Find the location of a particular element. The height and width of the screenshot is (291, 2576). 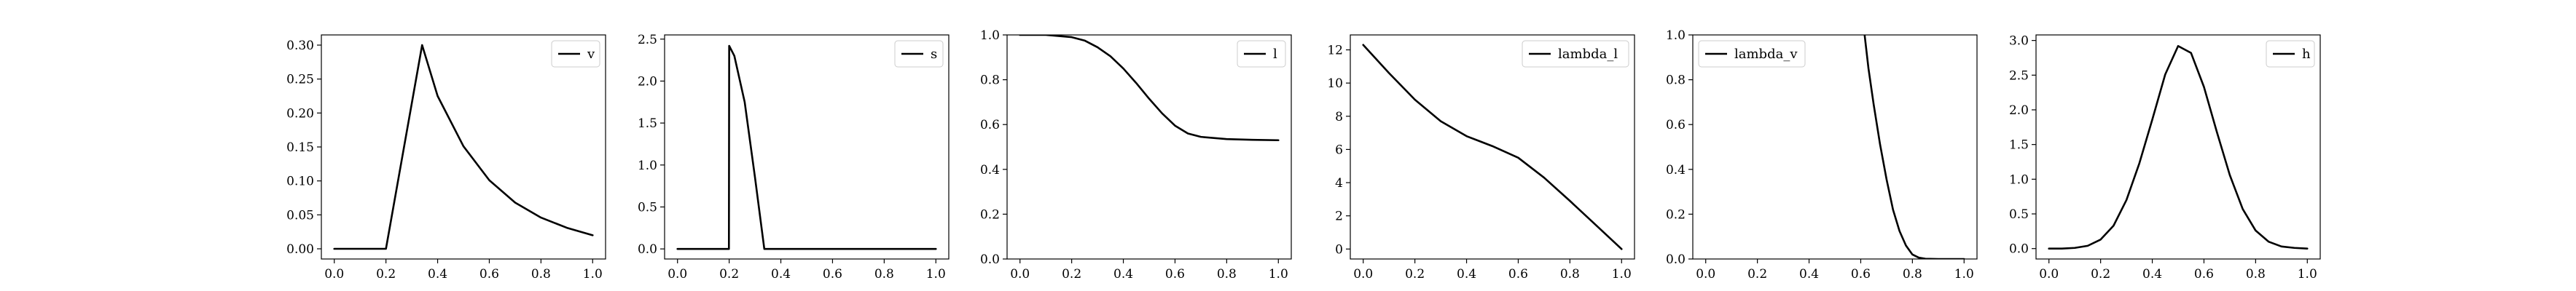

y-tick-label: 12 is located at coordinates (1335, 51).